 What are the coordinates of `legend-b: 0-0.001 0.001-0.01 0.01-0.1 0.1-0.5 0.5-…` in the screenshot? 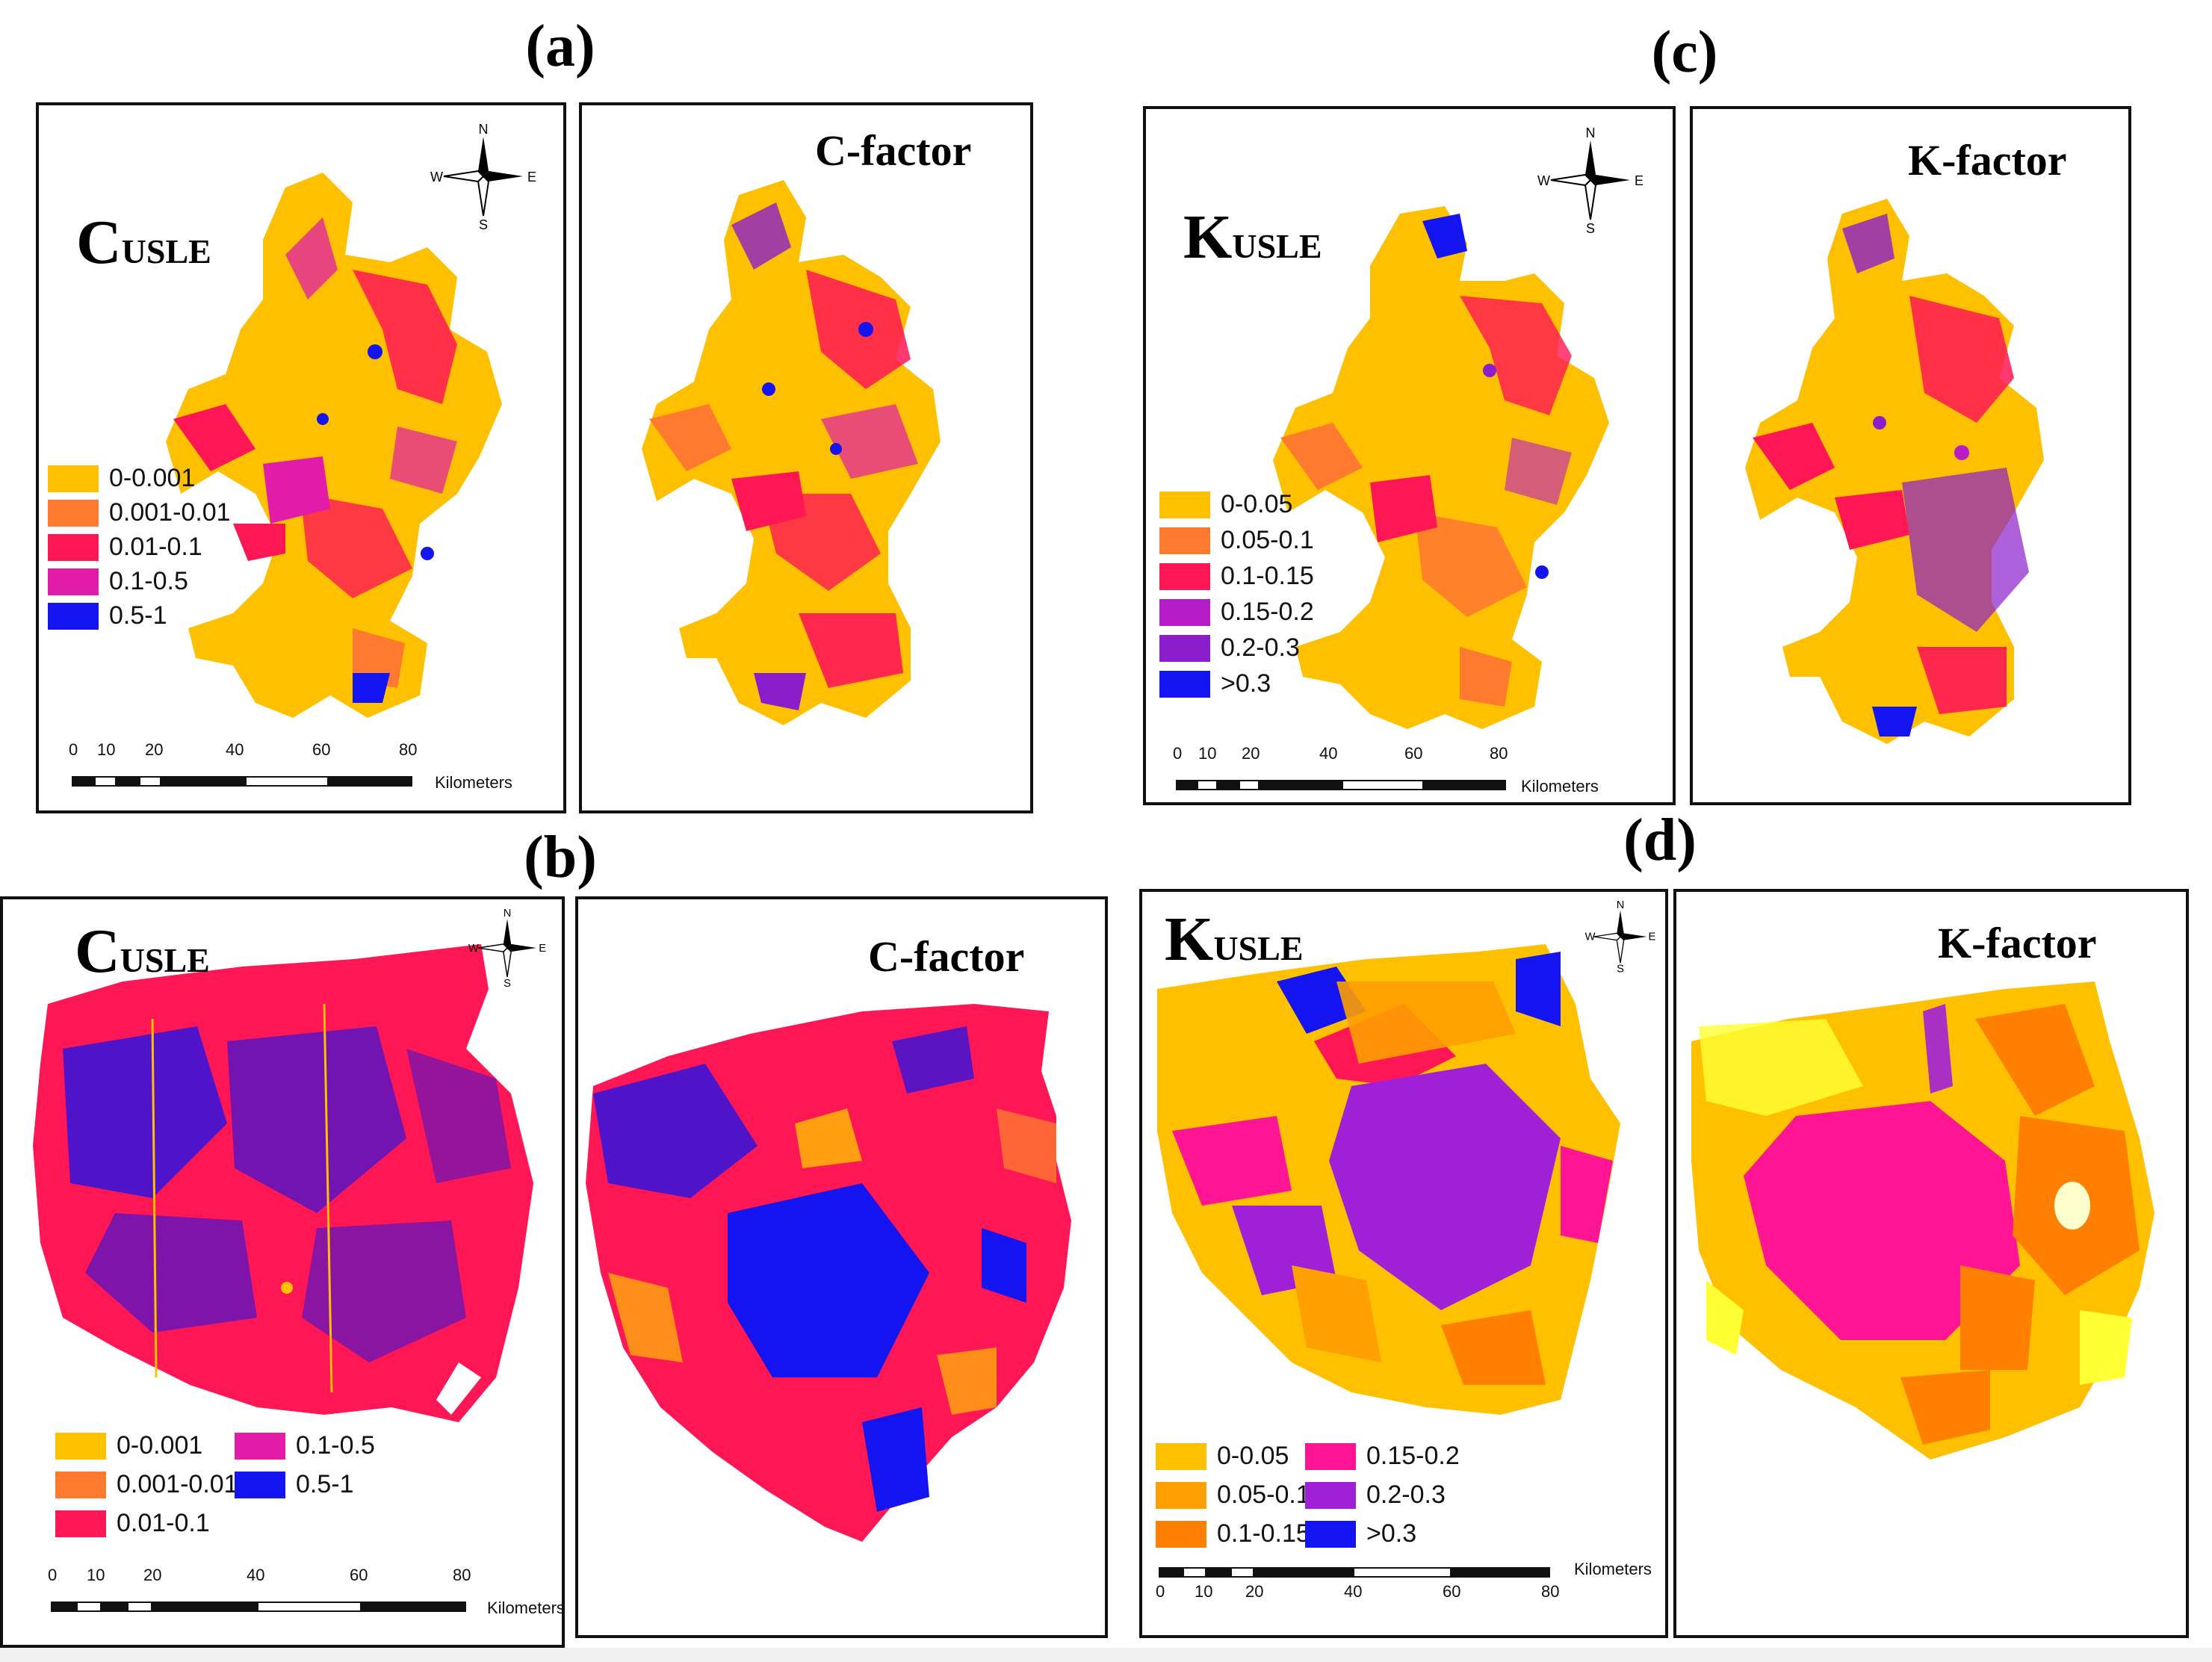 It's located at (264, 1491).